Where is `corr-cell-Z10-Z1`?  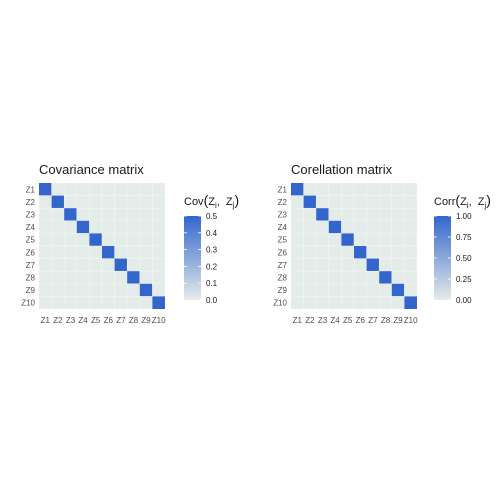
corr-cell-Z10-Z1 is located at coordinates (297, 303).